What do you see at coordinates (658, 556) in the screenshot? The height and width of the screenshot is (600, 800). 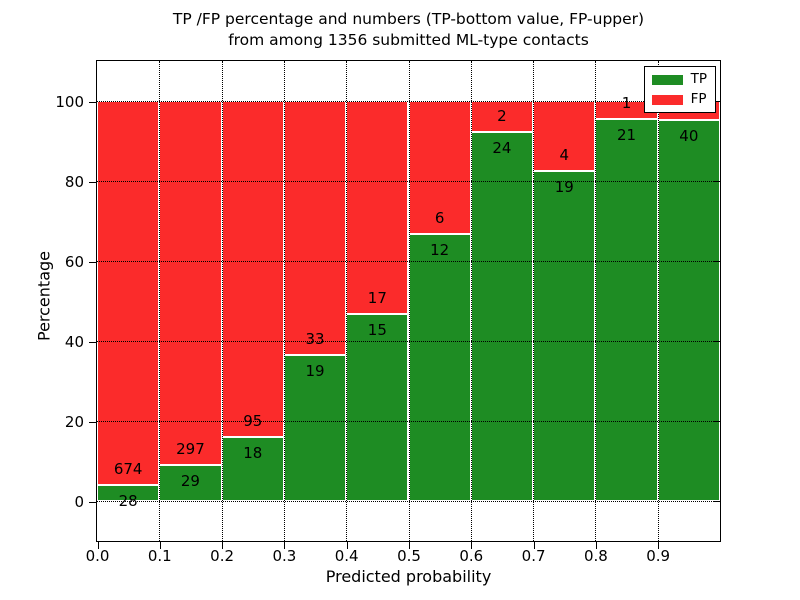 I see `x-tick-label: 0.9` at bounding box center [658, 556].